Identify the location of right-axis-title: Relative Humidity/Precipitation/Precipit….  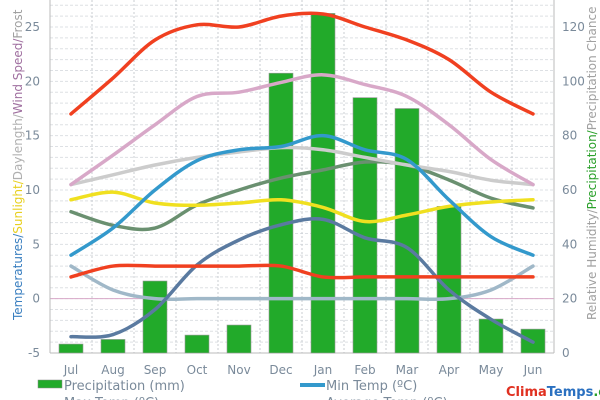
(592, 163).